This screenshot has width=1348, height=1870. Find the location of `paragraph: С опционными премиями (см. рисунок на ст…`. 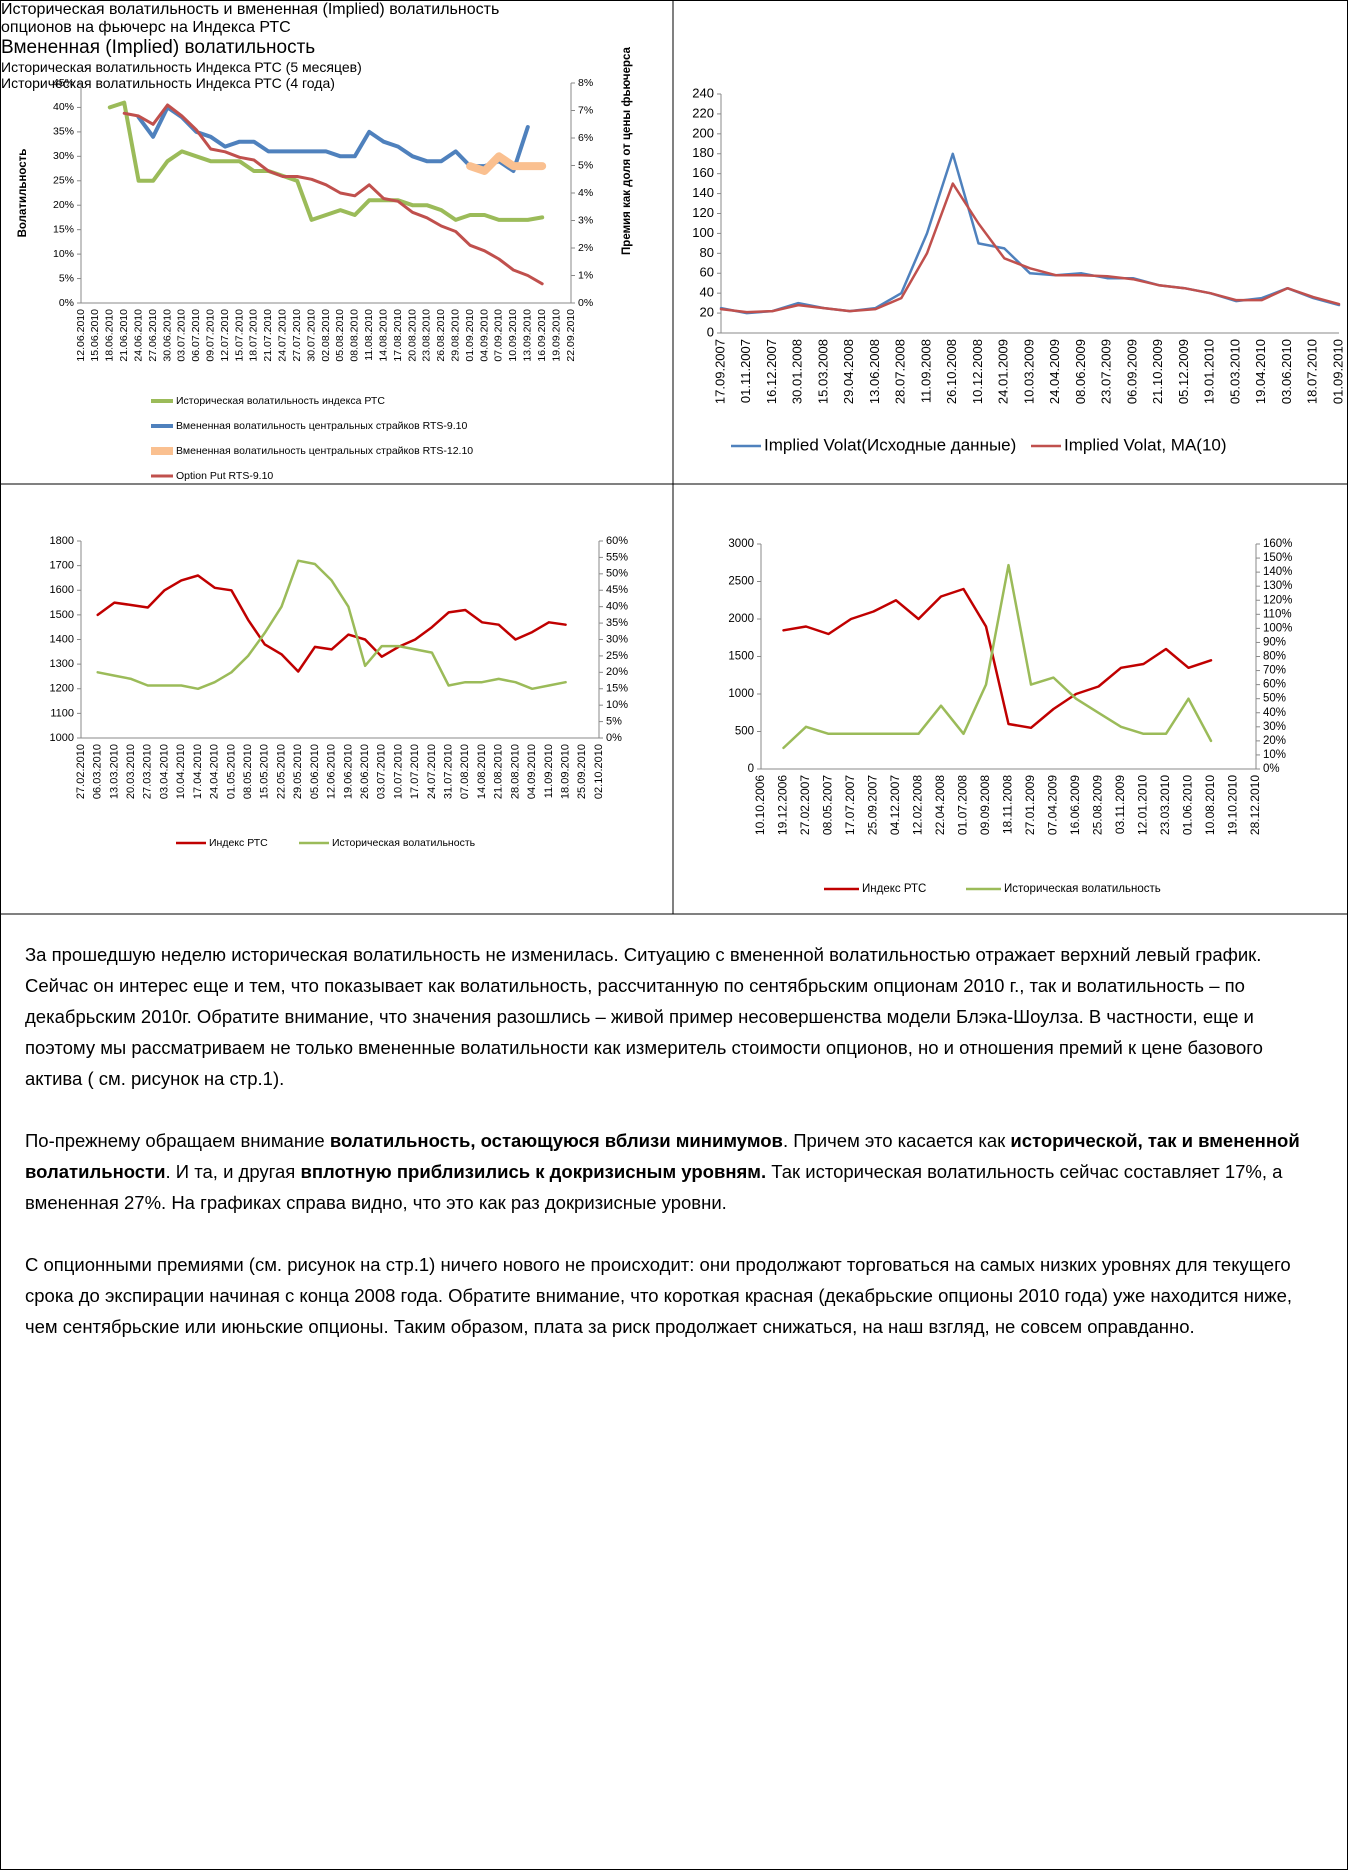

paragraph: С опционными премиями (см. рисунок на ст… is located at coordinates (675, 1295).